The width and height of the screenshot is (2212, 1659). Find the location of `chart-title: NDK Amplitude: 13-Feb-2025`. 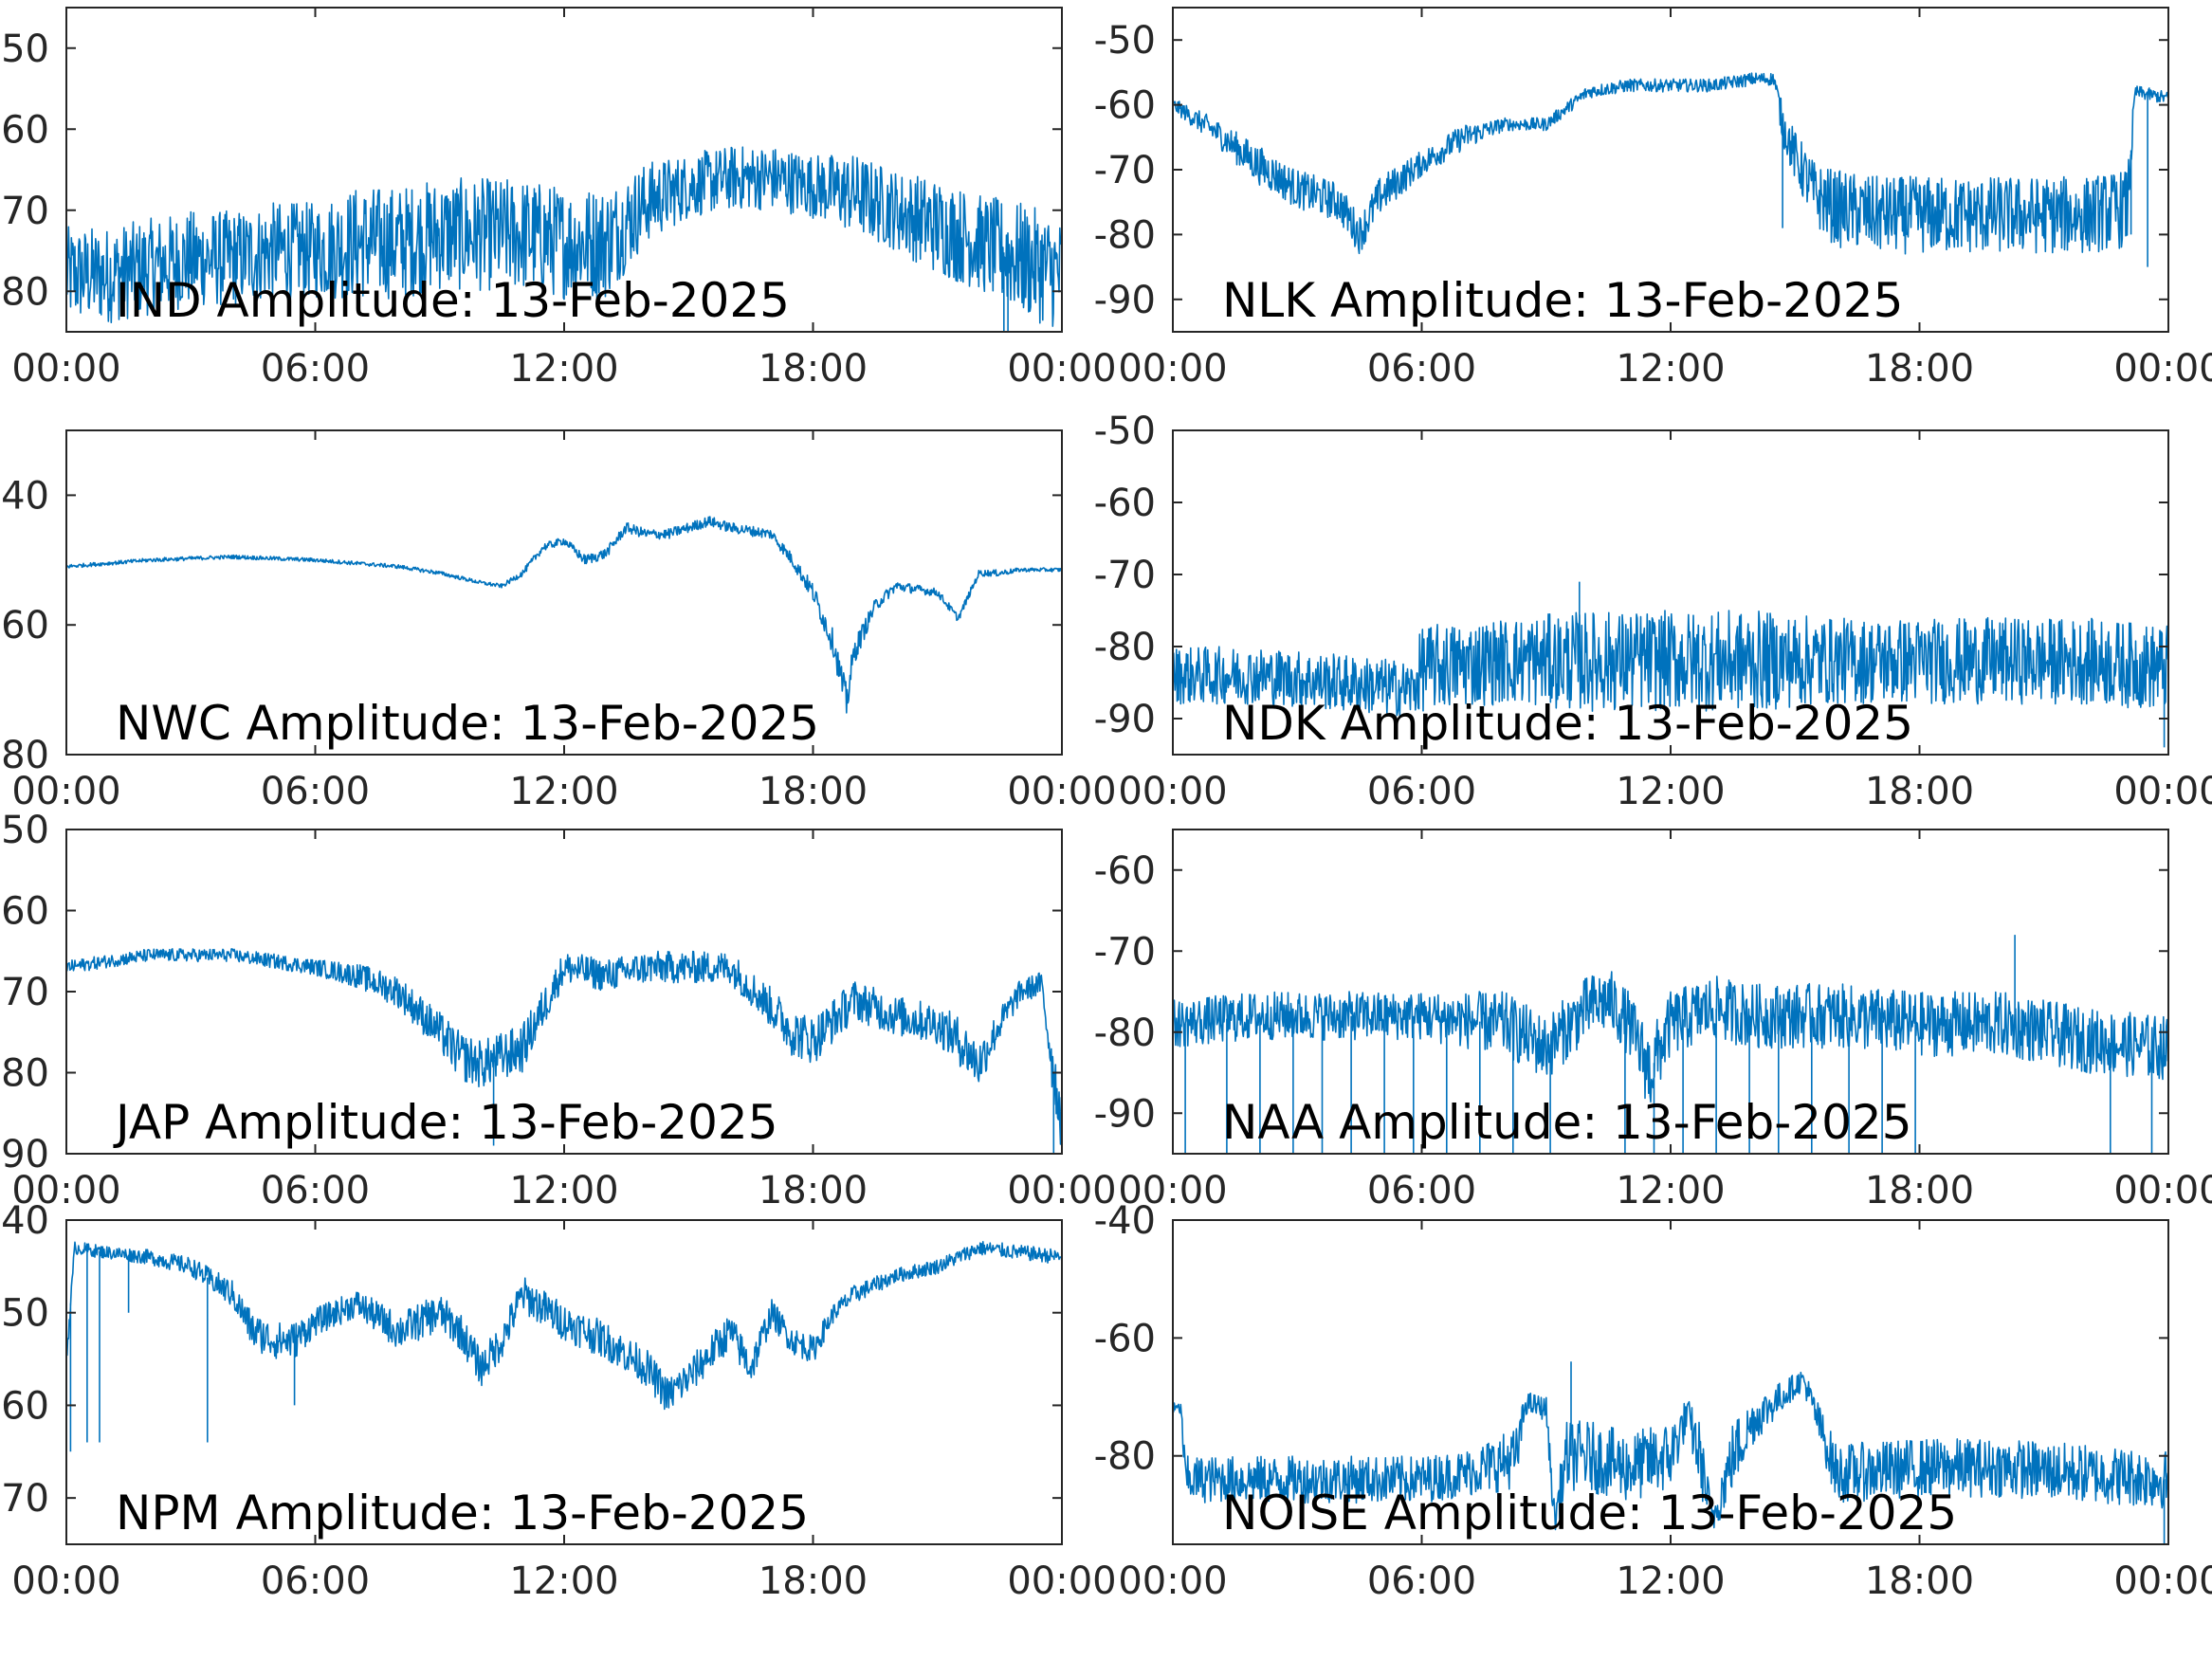

chart-title: NDK Amplitude: 13-Feb-2025 is located at coordinates (1567, 723).